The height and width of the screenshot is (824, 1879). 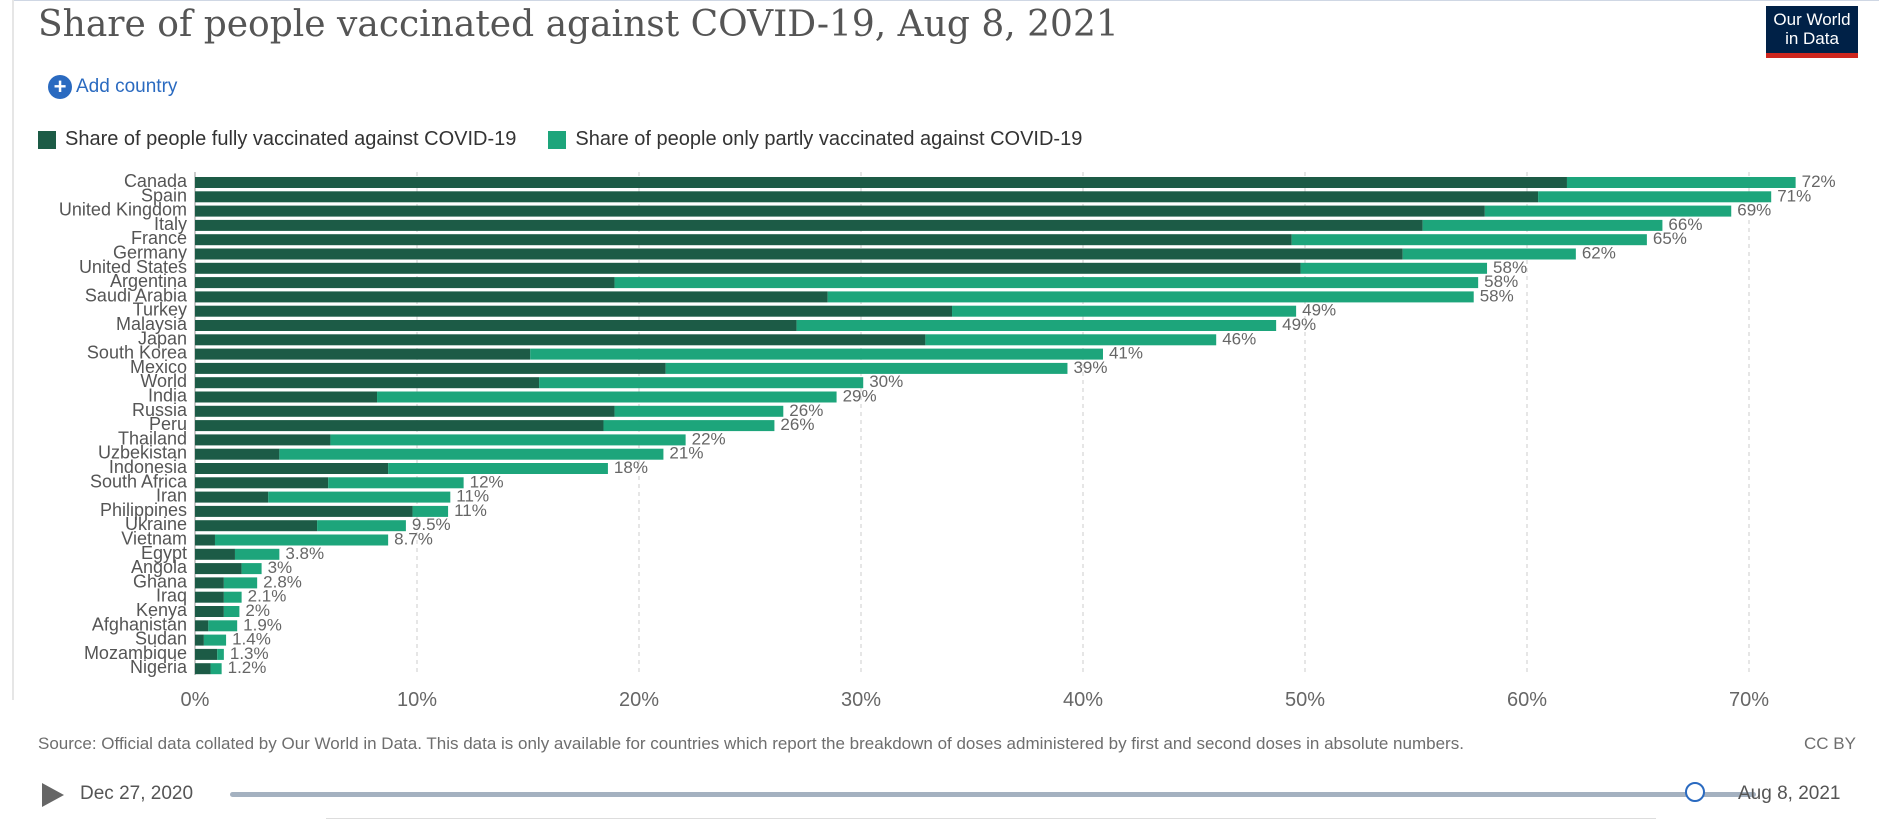 What do you see at coordinates (168, 424) in the screenshot?
I see `category-label: Peru` at bounding box center [168, 424].